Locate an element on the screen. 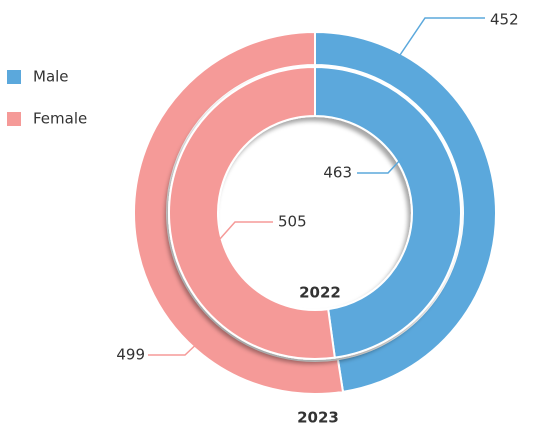 Image resolution: width=534 pixels, height=434 pixels. legend-label: Male is located at coordinates (51, 77).